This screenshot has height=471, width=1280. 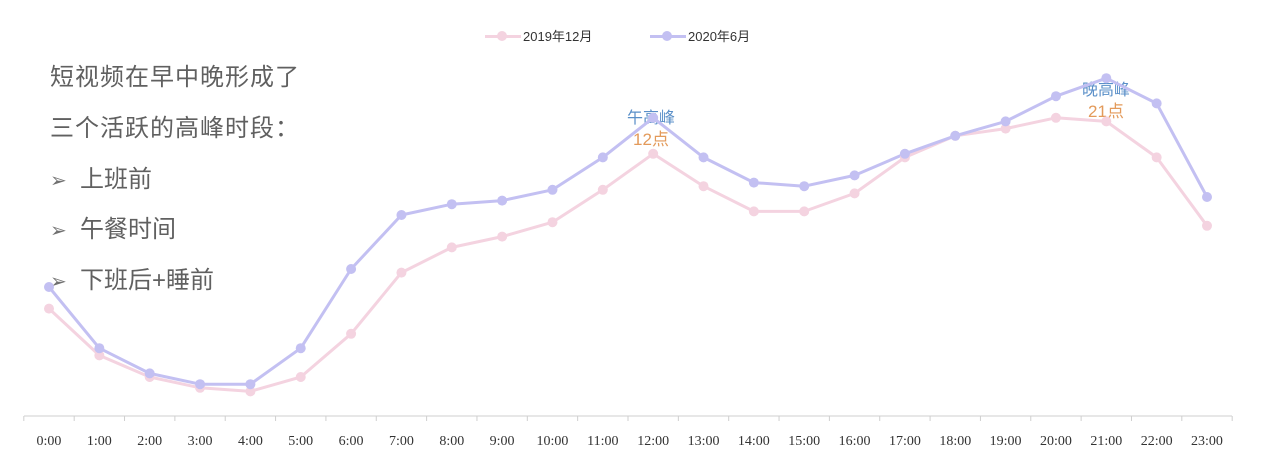 What do you see at coordinates (1105, 90) in the screenshot?
I see `annotation-evening-name: 晚高峰` at bounding box center [1105, 90].